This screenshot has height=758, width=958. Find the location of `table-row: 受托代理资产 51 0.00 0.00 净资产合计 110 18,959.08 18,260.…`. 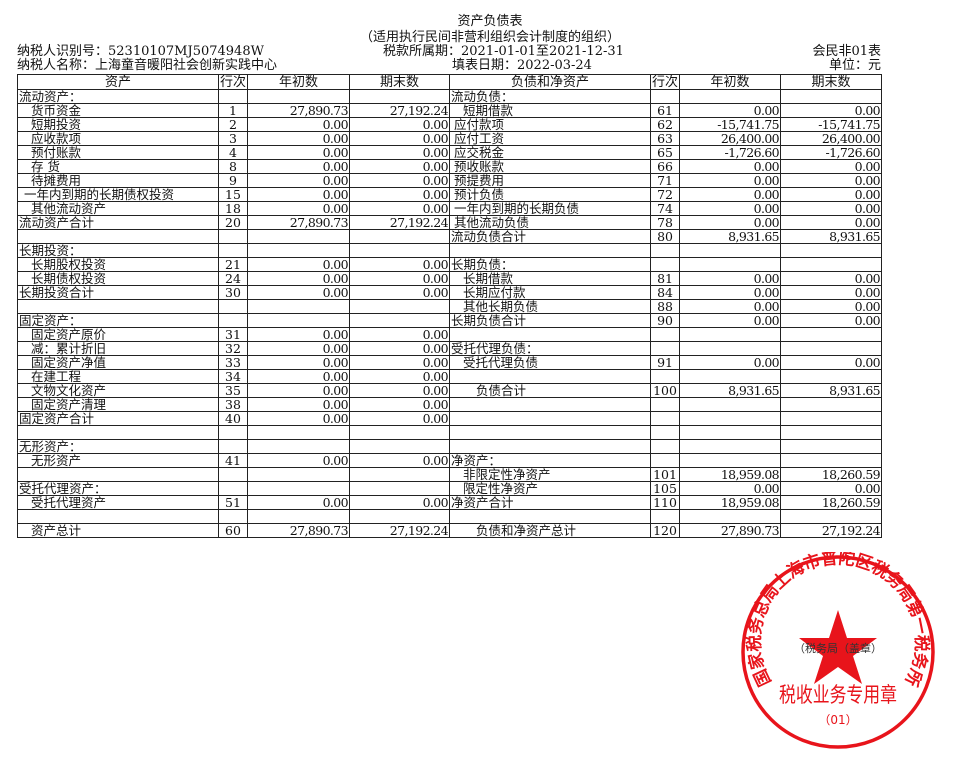

table-row: 受托代理资产 51 0.00 0.00 净资产合计 110 18,959.08 18,260.… is located at coordinates (450, 502).